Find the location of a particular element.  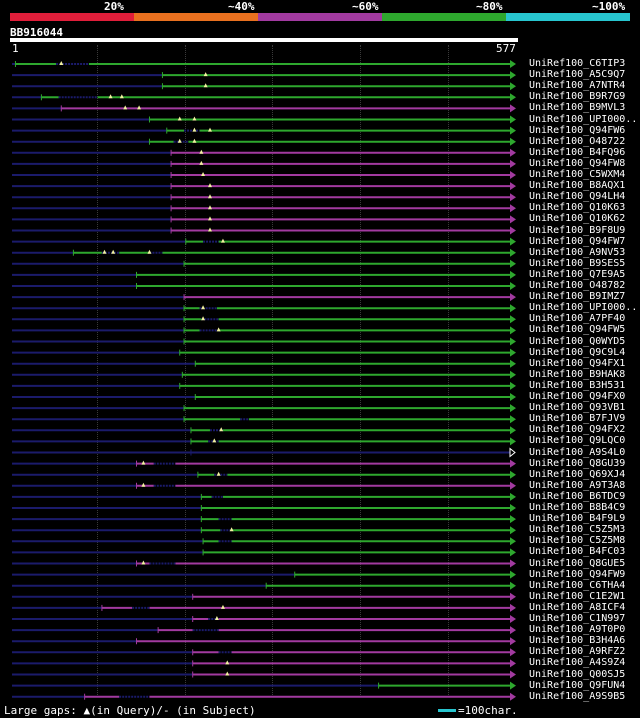

hit-label: UniRef100_B9HAK8 is located at coordinates (577, 374).